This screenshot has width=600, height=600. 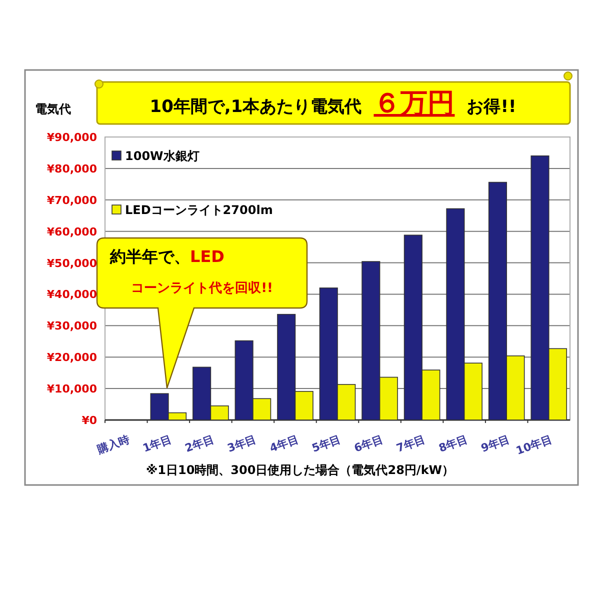 I want to click on y-tick-label: ¥40,000, so click(x=72, y=295).